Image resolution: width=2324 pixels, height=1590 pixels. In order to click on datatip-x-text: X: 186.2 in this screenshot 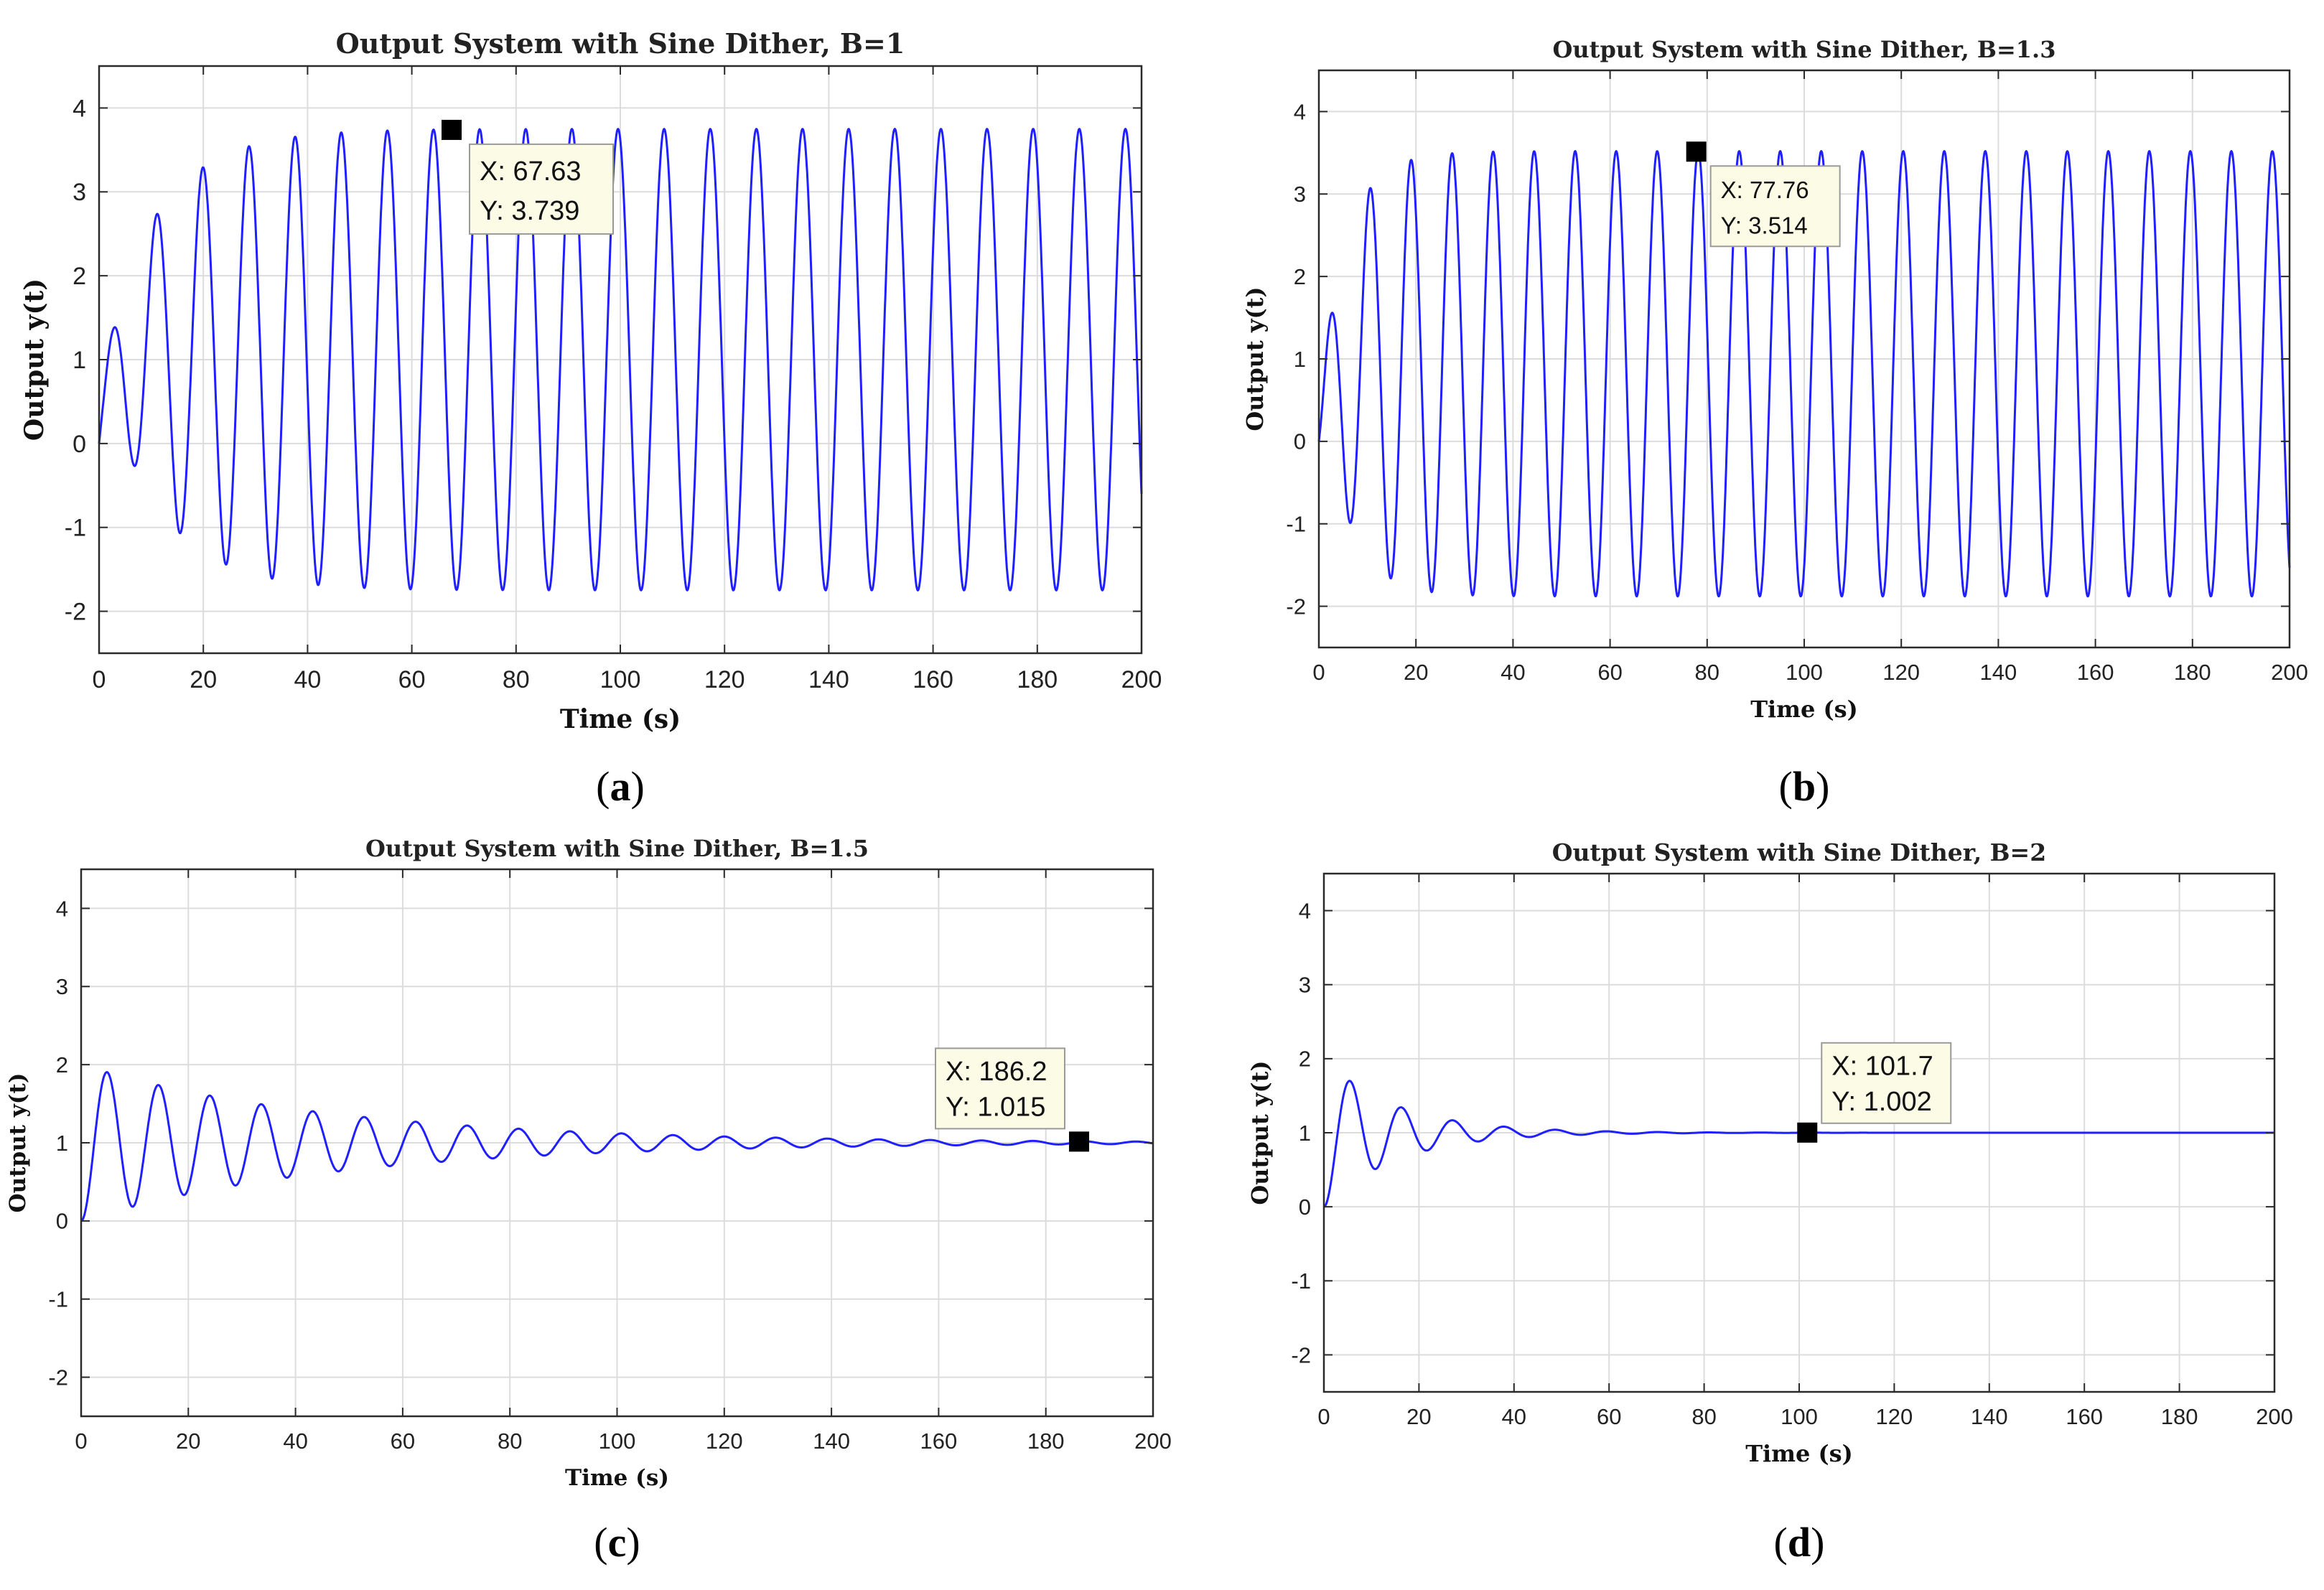, I will do `click(996, 1072)`.